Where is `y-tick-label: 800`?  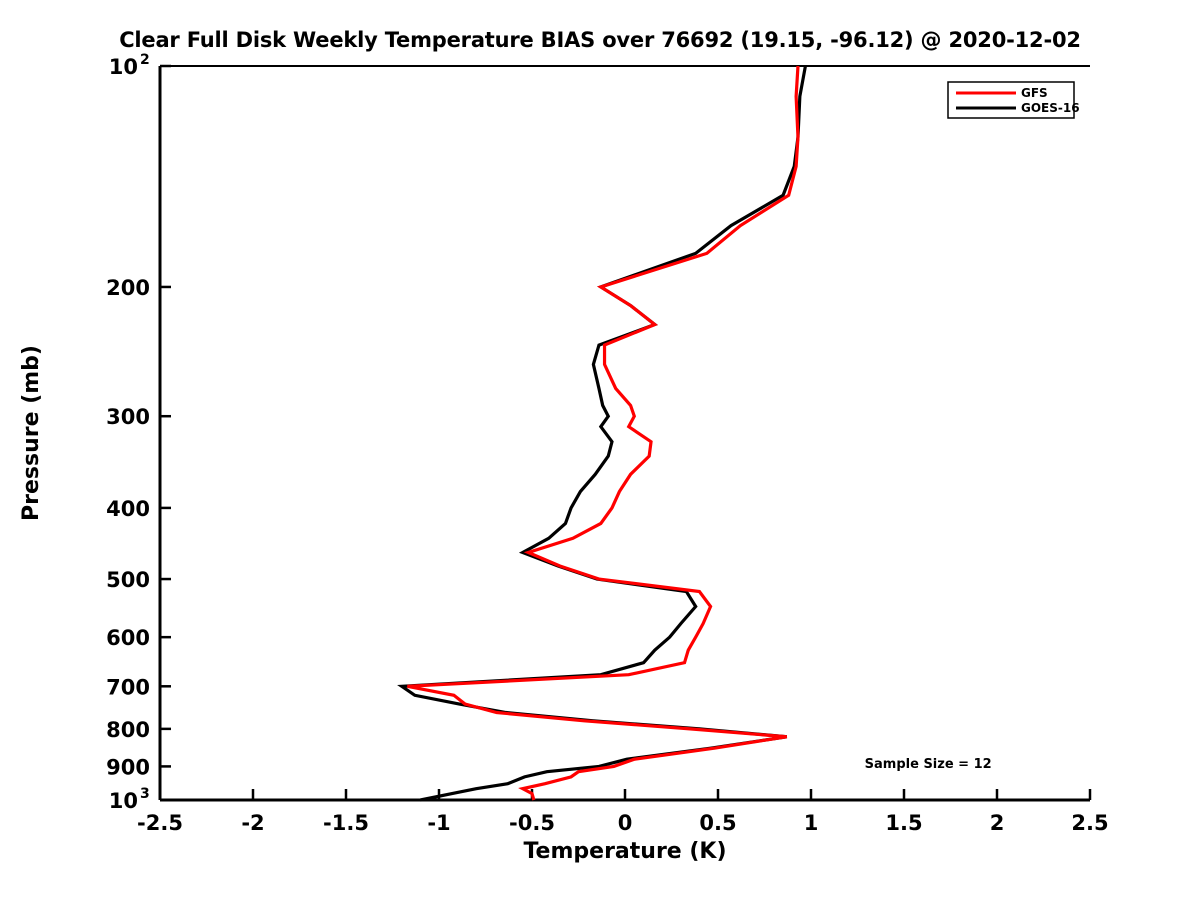 y-tick-label: 800 is located at coordinates (128, 730).